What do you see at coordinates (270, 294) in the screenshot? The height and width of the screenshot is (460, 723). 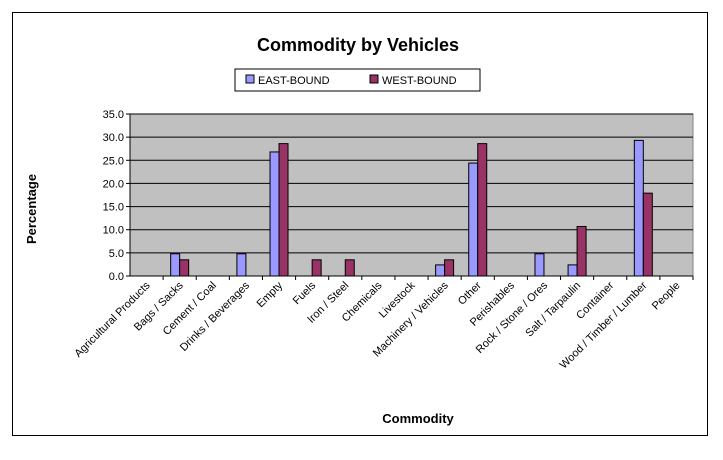 I see `x-tick-label: Empty` at bounding box center [270, 294].